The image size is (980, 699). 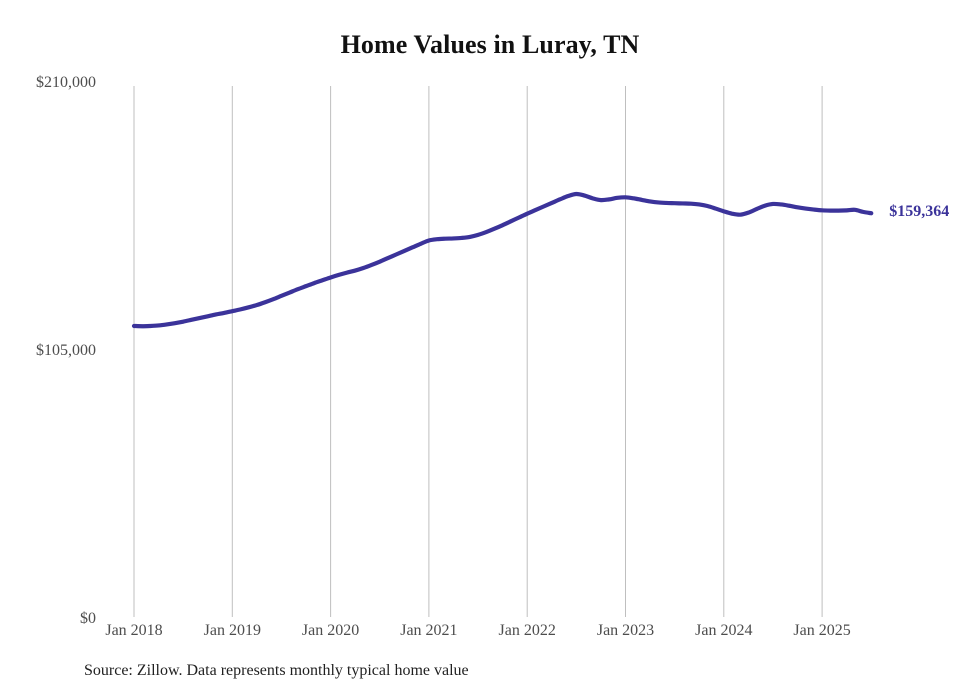 What do you see at coordinates (232, 630) in the screenshot?
I see `x-axis-tick-label-jan-2019: Jan 2019` at bounding box center [232, 630].